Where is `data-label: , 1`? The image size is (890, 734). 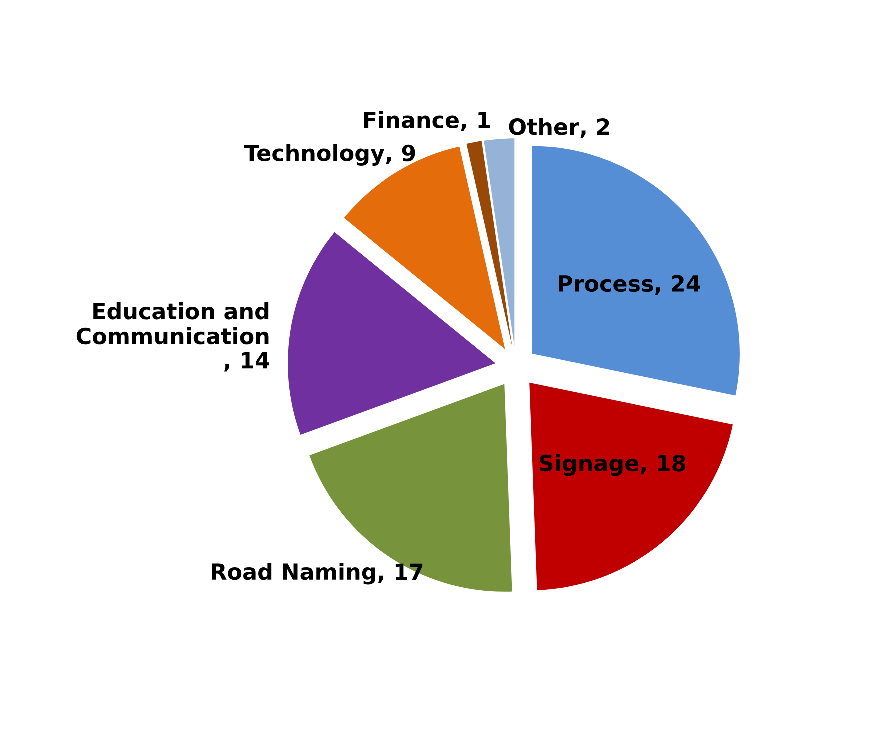 data-label: , 1 is located at coordinates (475, 122).